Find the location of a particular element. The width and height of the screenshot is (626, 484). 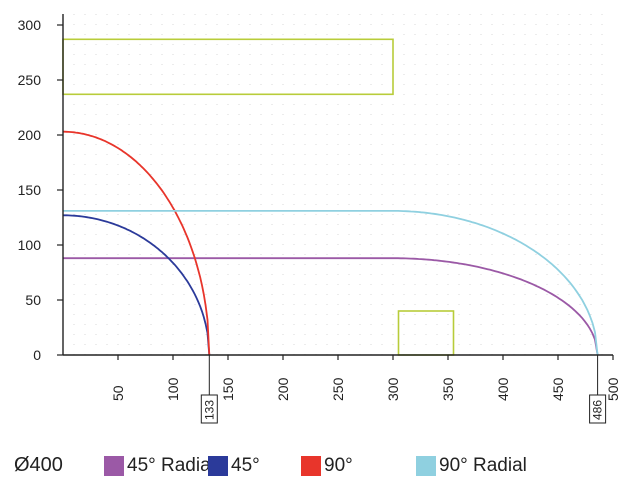

legend-item: 45° Radial is located at coordinates (159, 466).